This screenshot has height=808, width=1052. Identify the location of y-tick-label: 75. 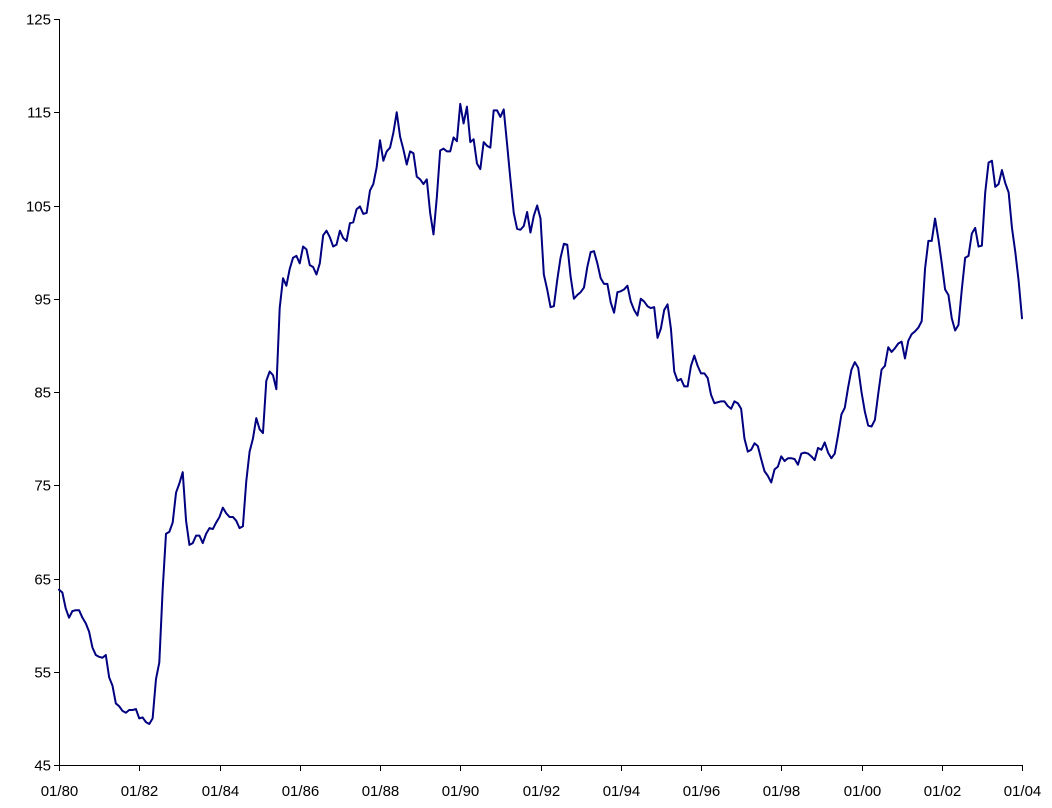
(42, 486).